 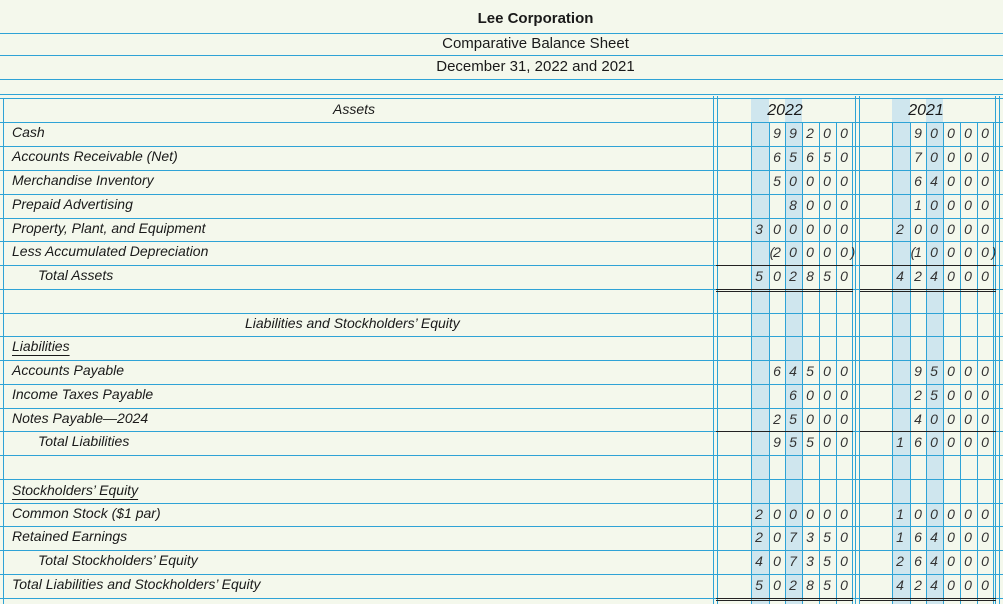 What do you see at coordinates (810, 276) in the screenshot?
I see `amount-2022-digit: 8` at bounding box center [810, 276].